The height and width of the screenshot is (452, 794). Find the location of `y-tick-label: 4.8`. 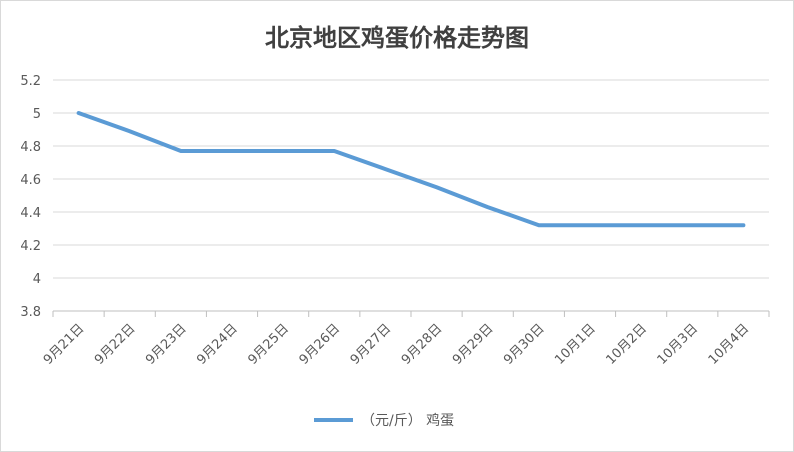

y-tick-label: 4.8 is located at coordinates (30, 147).